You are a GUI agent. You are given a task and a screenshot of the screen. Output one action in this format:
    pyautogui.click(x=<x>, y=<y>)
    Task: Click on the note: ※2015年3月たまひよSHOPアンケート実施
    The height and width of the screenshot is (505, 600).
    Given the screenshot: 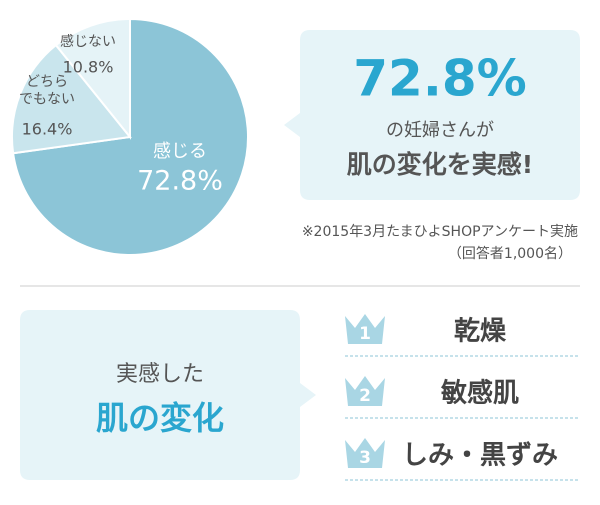 What is the action you would take?
    pyautogui.click(x=440, y=232)
    